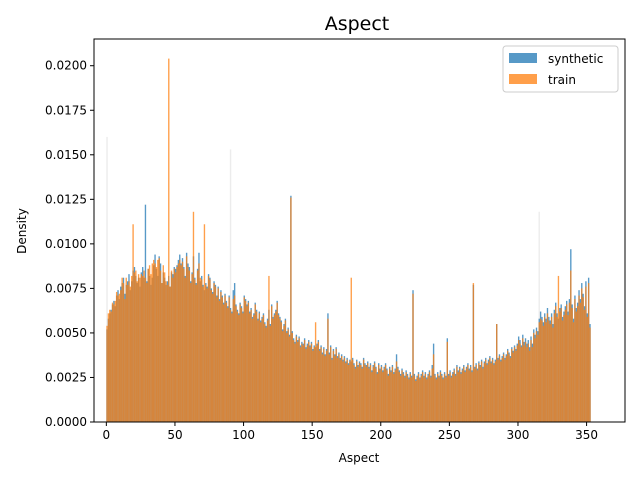  What do you see at coordinates (66, 199) in the screenshot?
I see `y-tick-label: 0.0125` at bounding box center [66, 199].